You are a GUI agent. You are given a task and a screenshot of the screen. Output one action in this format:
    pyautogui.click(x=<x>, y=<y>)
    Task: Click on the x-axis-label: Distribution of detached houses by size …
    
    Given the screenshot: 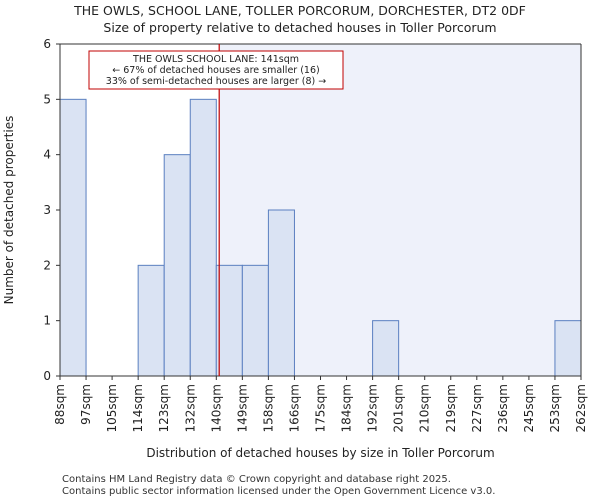 What is the action you would take?
    pyautogui.click(x=320, y=453)
    